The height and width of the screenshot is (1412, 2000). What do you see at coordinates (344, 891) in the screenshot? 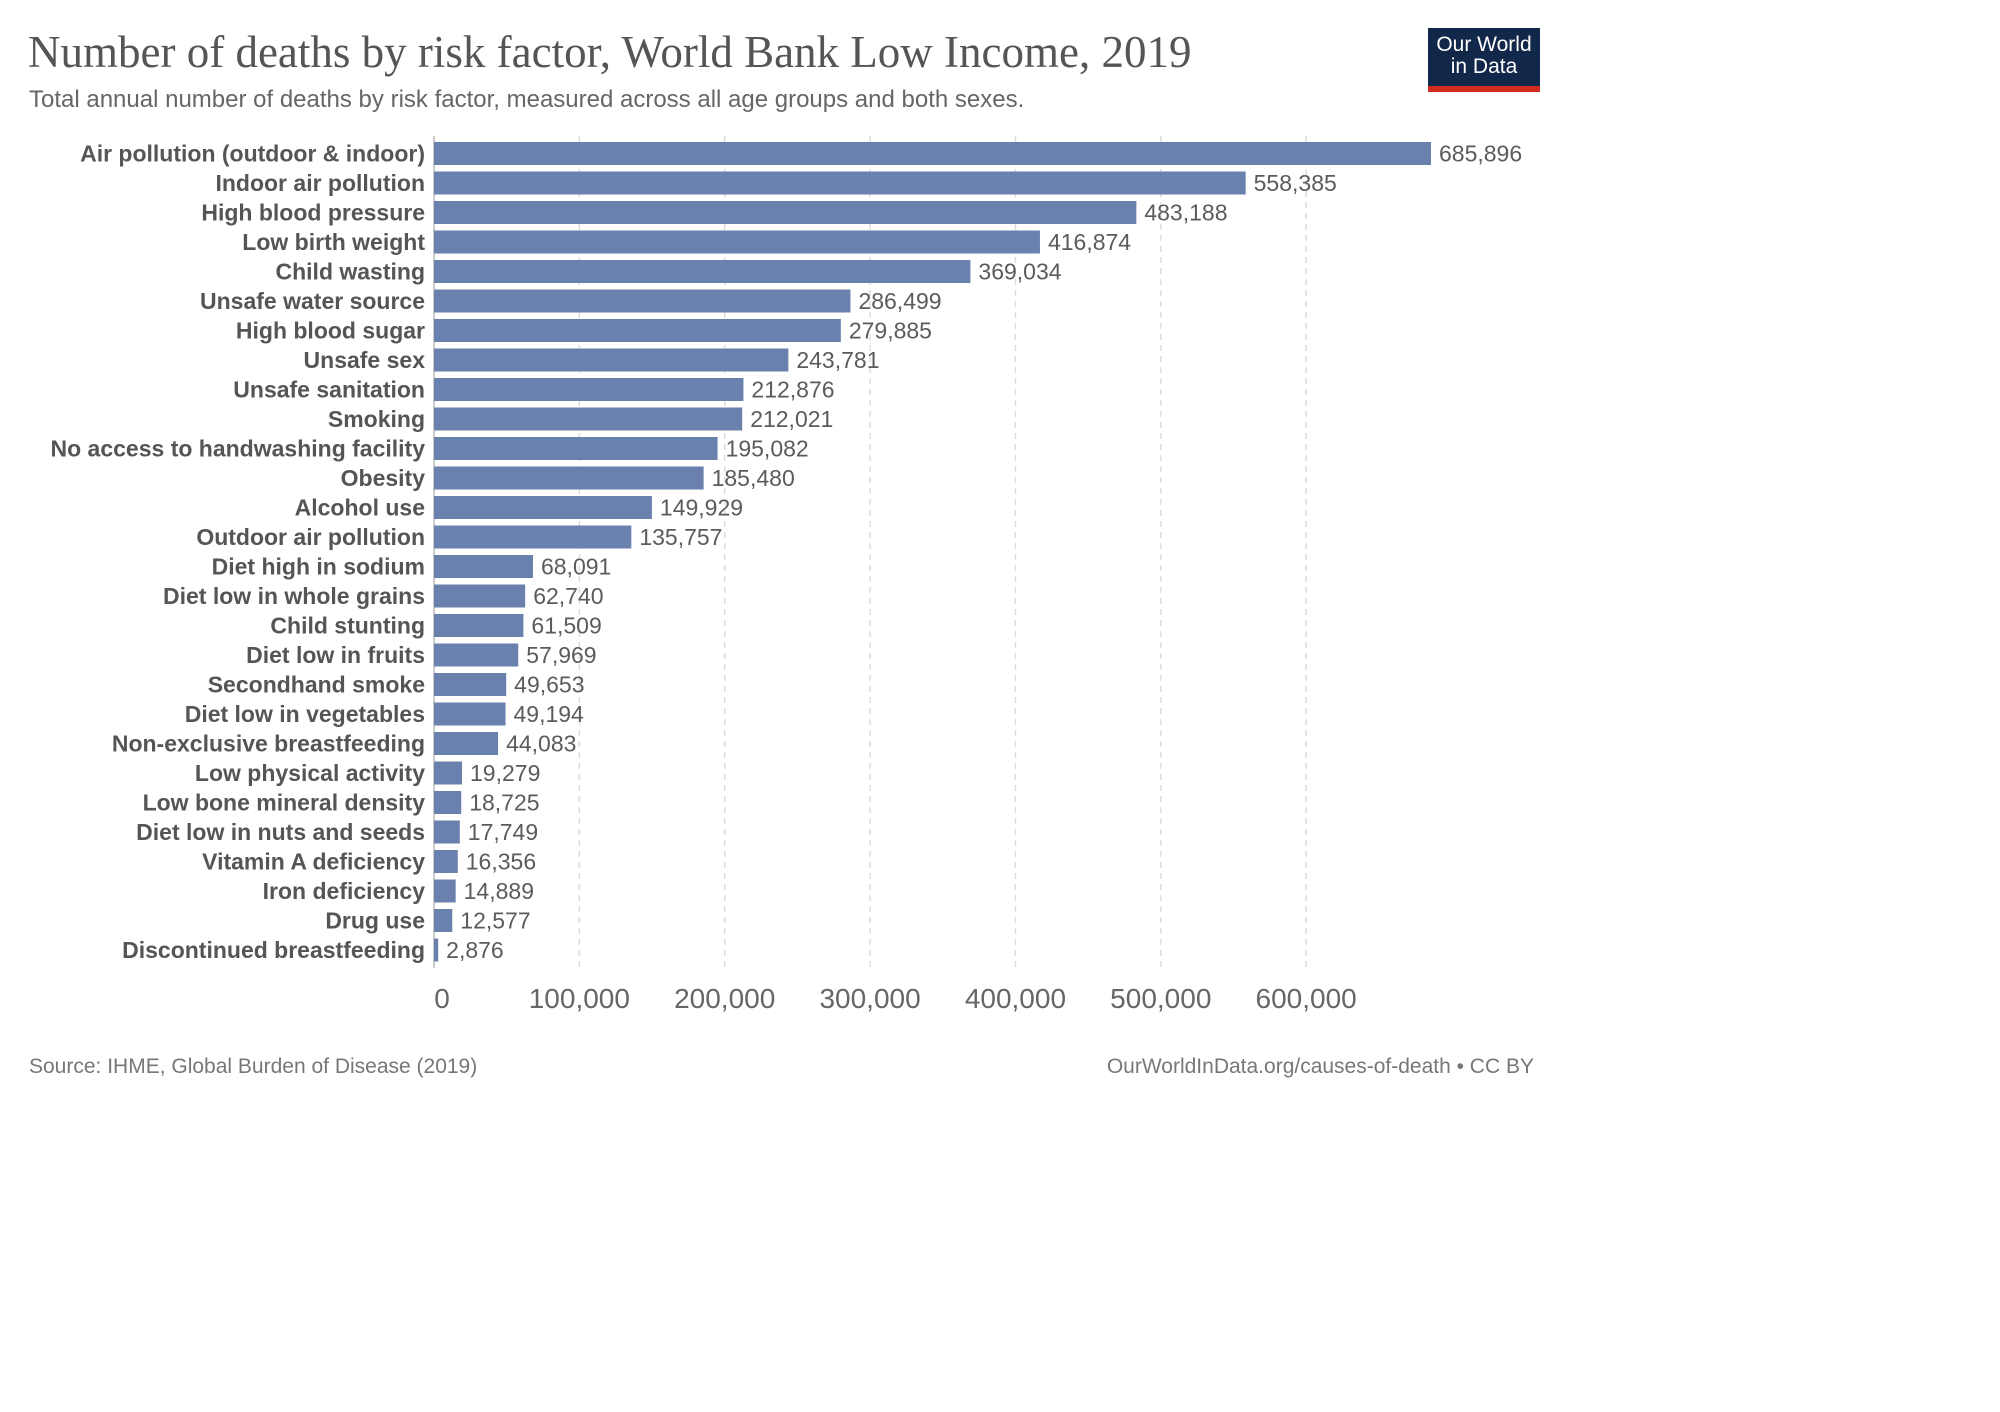
I see `category-label: Iron deficiency` at bounding box center [344, 891].